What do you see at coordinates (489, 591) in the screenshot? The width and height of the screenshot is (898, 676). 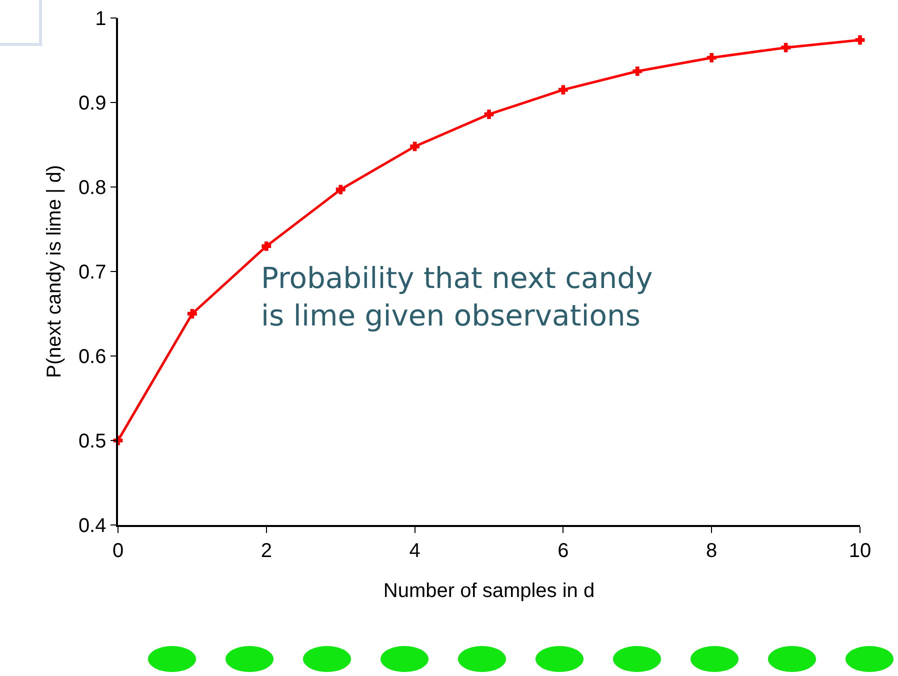 I see `x-axis-title: Number of samples in d` at bounding box center [489, 591].